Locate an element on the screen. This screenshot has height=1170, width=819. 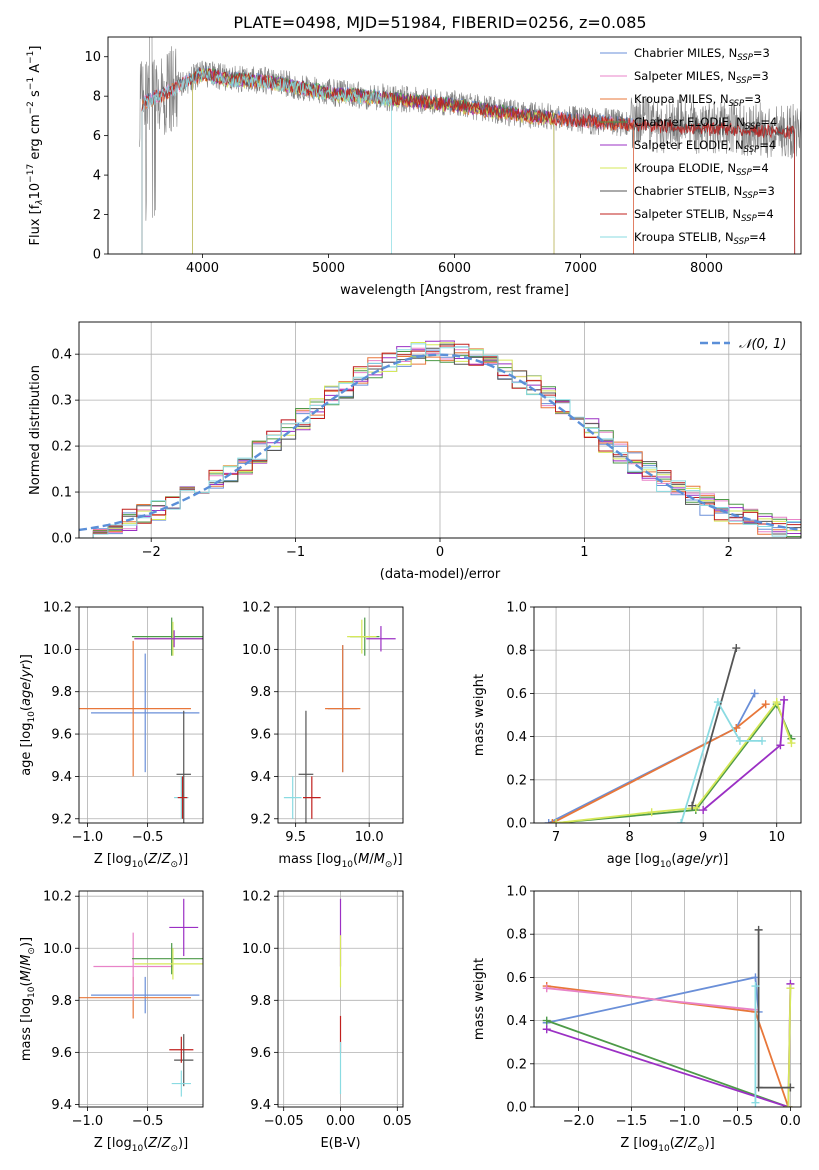
x-tick-label: −2.0 is located at coordinates (579, 1121).